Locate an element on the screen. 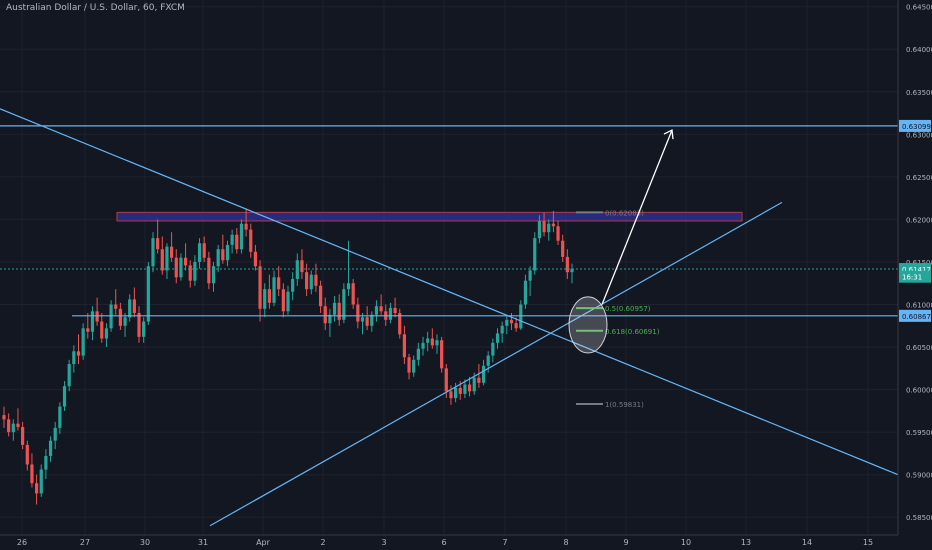 This screenshot has width=932, height=550. price-badge-label: 0.63099 is located at coordinates (916, 127).